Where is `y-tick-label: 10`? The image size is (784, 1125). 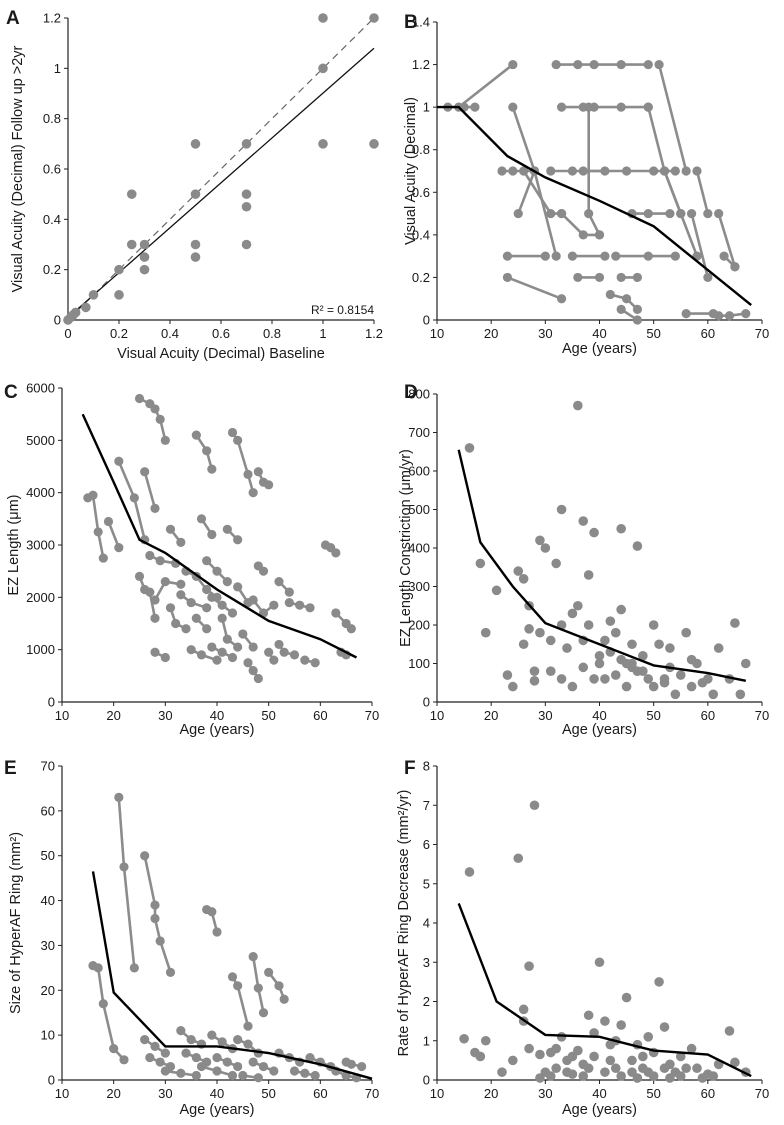
y-tick-label: 10 is located at coordinates (48, 1035).